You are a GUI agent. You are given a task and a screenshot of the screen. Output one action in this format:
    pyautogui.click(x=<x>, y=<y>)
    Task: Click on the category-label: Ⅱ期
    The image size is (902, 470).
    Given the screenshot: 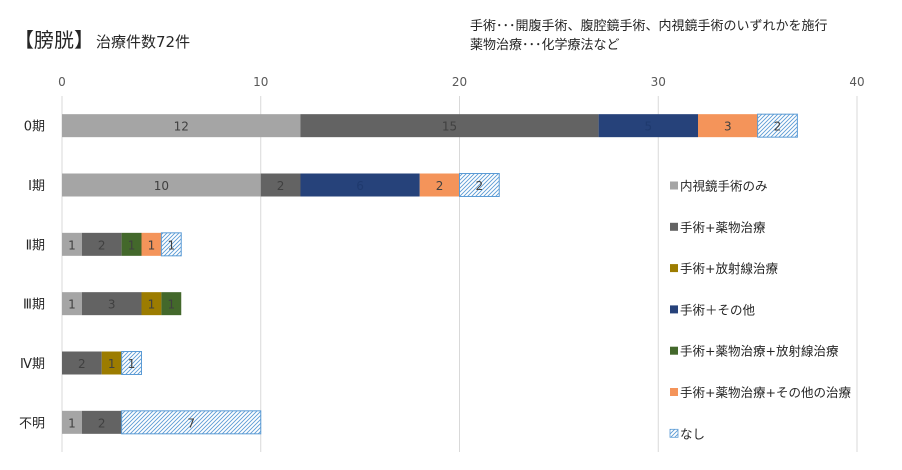 What is the action you would take?
    pyautogui.click(x=35, y=245)
    